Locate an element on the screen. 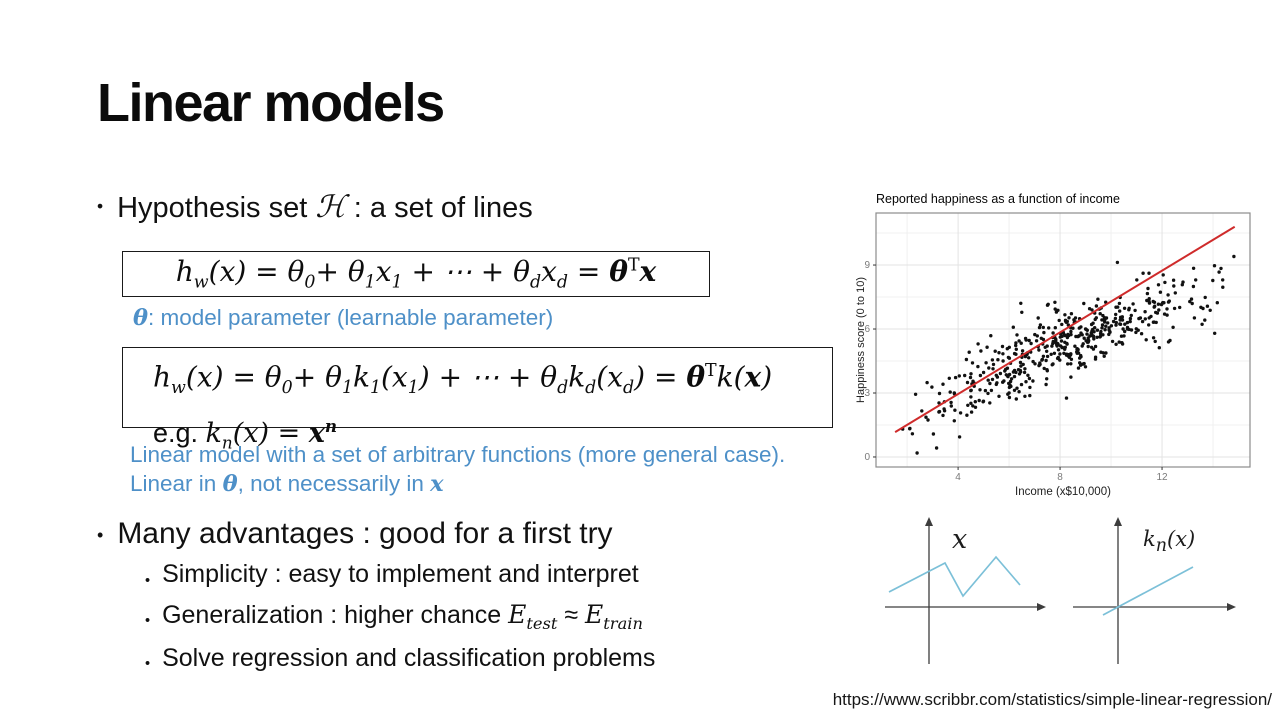 Image resolution: width=1280 pixels, height=720 pixels. equation-example: e.g. kn(x) = xn is located at coordinates (245, 434).